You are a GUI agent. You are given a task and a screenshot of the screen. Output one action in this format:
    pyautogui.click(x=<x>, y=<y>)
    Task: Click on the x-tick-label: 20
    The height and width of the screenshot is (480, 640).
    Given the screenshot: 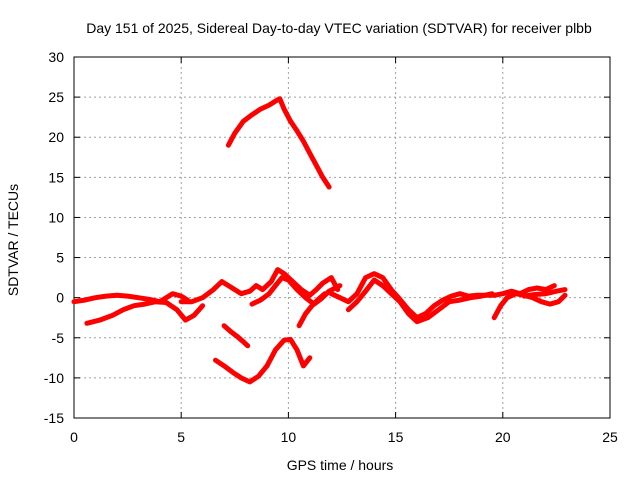 What is the action you would take?
    pyautogui.click(x=503, y=437)
    